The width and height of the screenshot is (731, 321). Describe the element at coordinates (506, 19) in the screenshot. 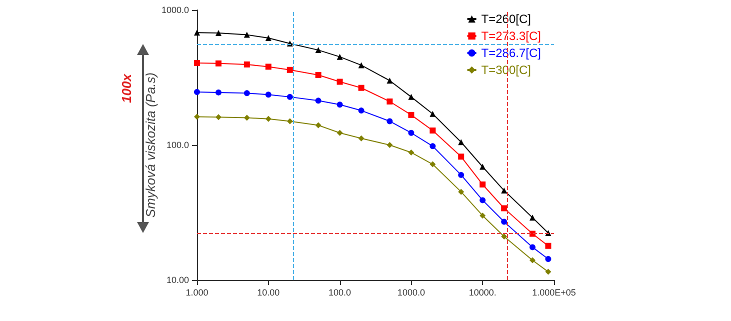

I see `legend-label: T=260[C]` at that location.